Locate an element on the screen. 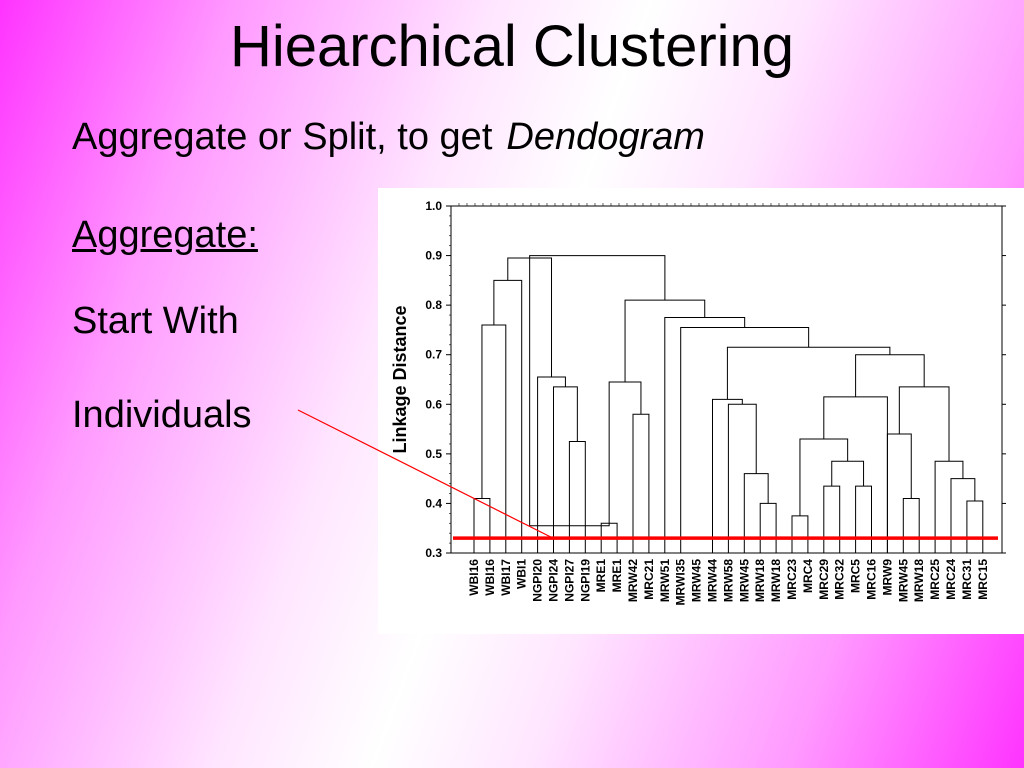 Image resolution: width=1024 pixels, height=768 pixels. subtitle-emphasis: Dendogram is located at coordinates (605, 137).